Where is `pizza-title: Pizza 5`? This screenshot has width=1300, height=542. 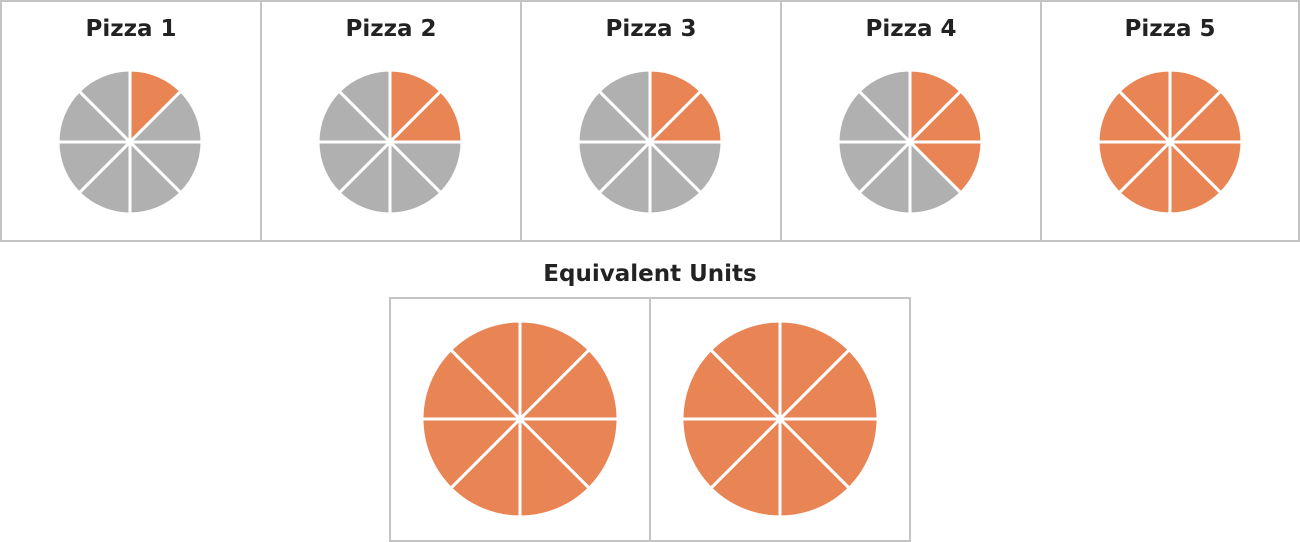 pizza-title: Pizza 5 is located at coordinates (1170, 29).